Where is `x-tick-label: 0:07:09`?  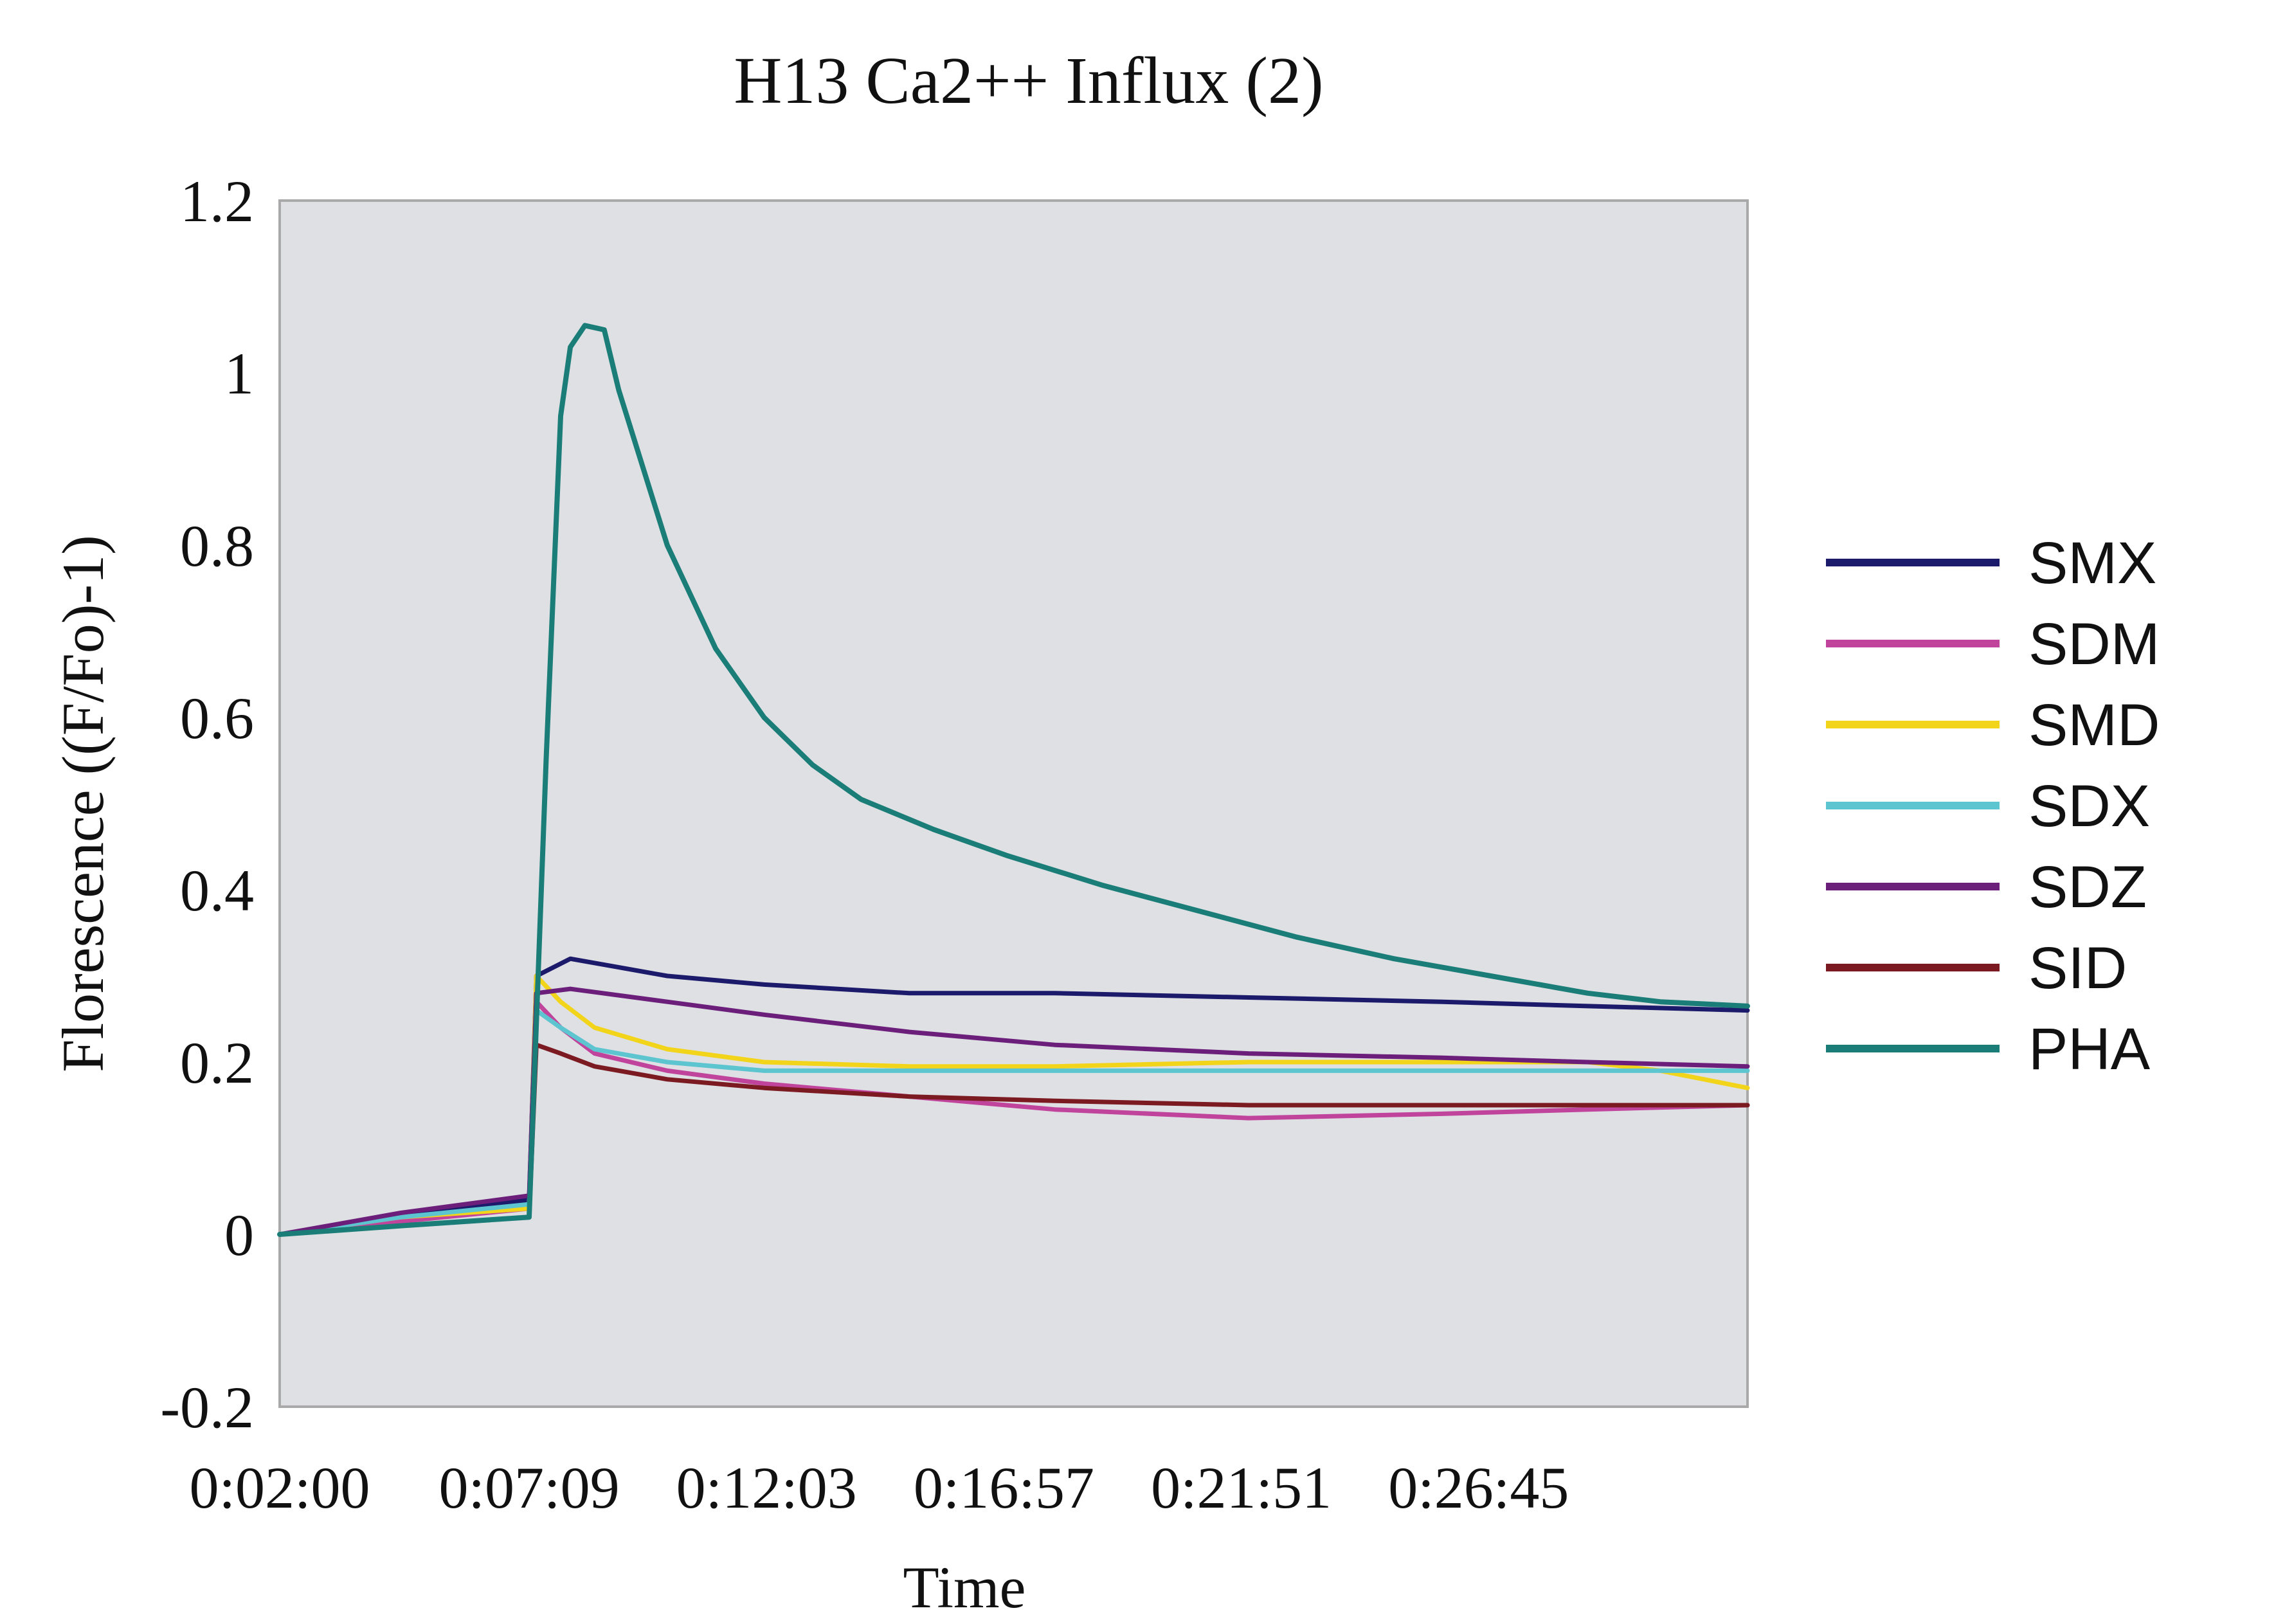
x-tick-label: 0:07:09 is located at coordinates (529, 1488).